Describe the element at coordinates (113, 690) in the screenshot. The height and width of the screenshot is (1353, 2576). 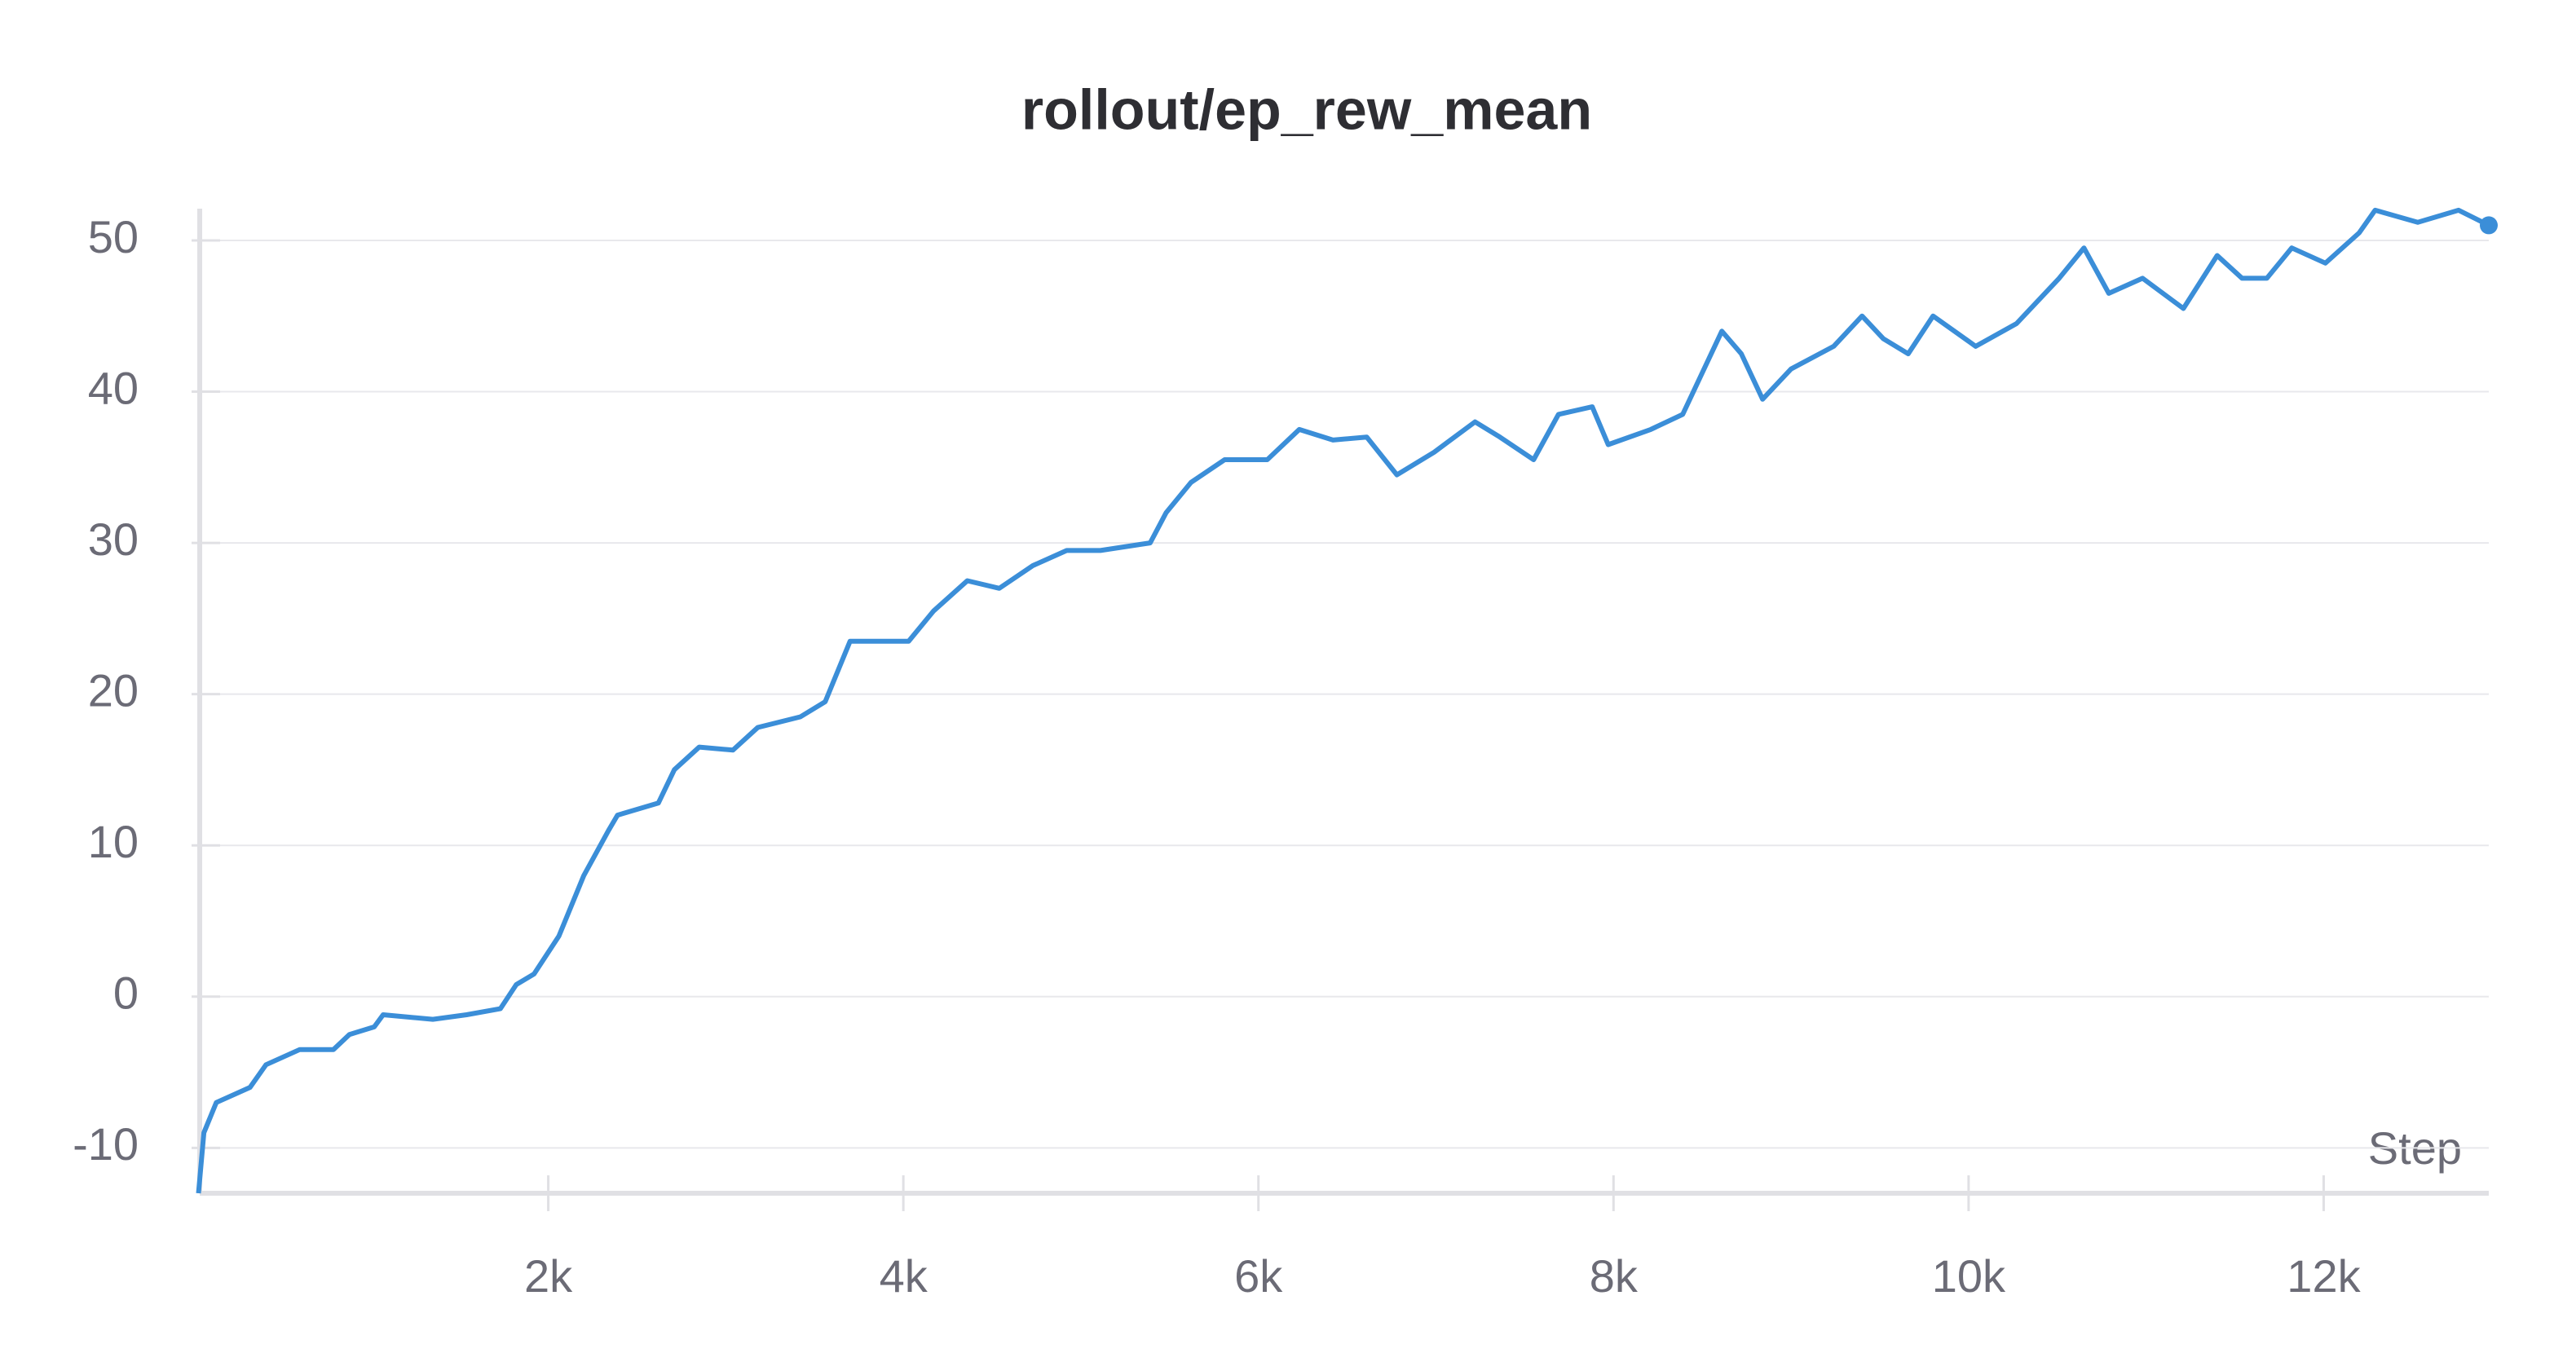
I see `y-tick-label: 20` at that location.